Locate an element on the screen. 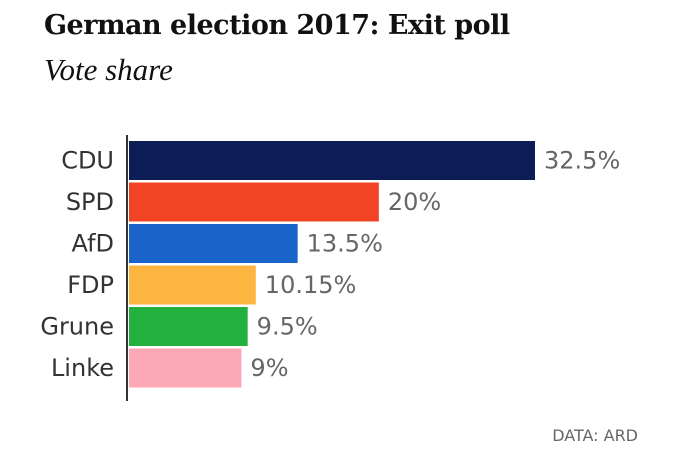 The width and height of the screenshot is (690, 461). value-label: 9.5% is located at coordinates (287, 327).